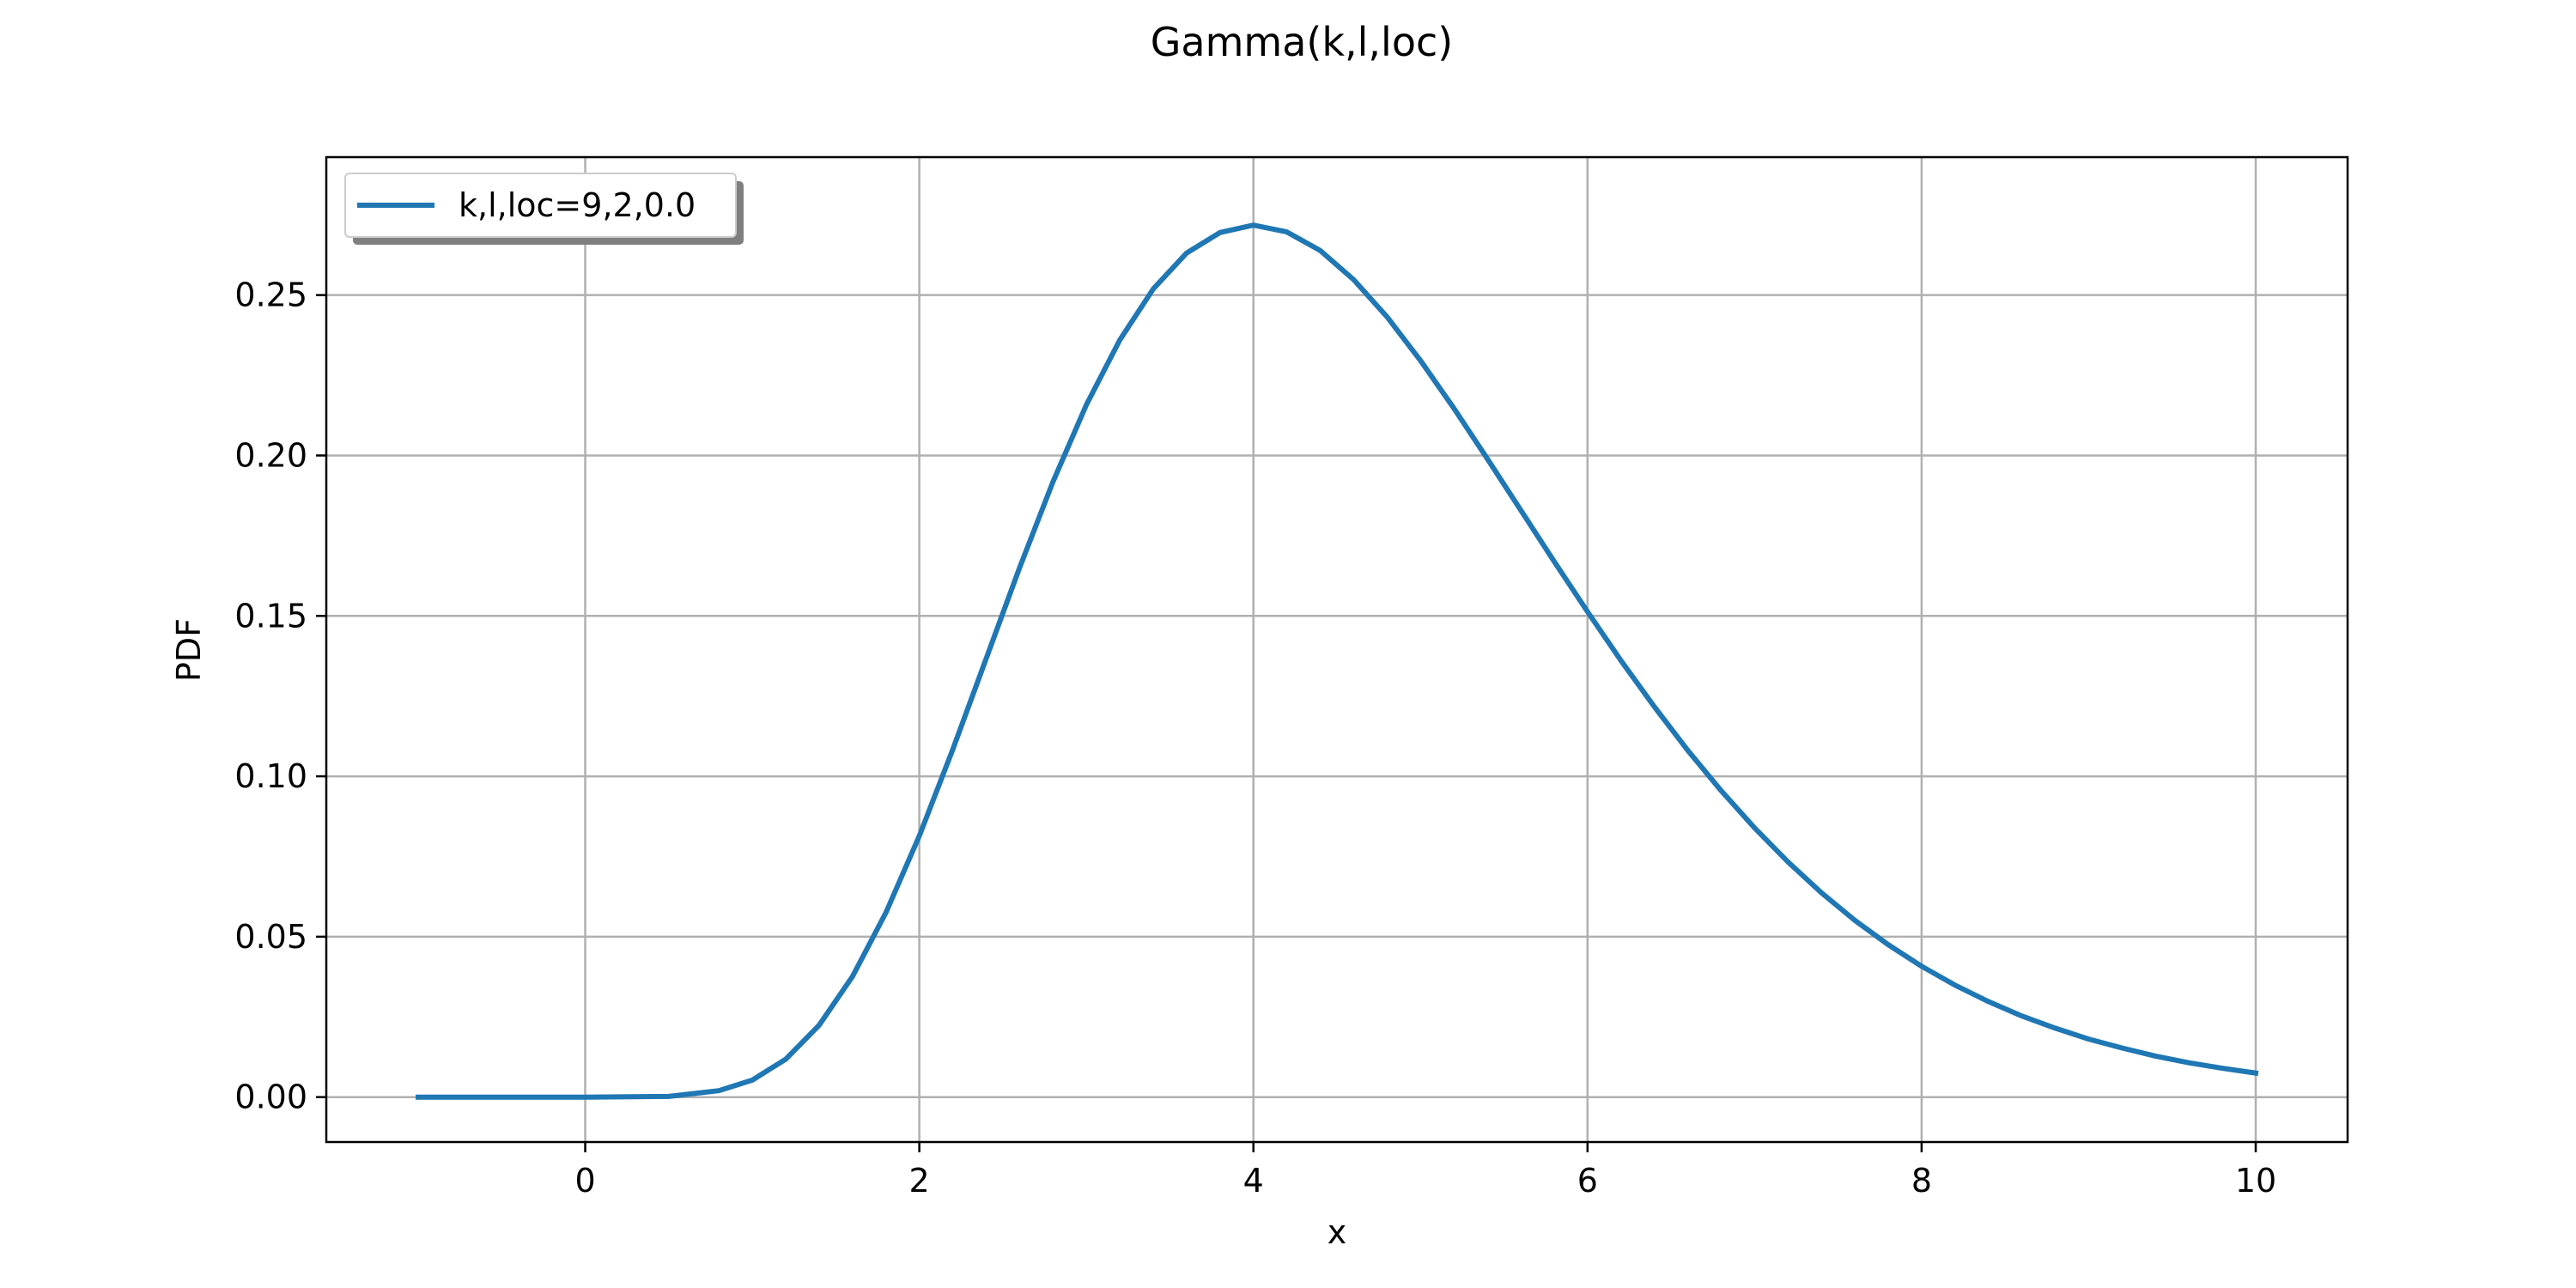 Image resolution: width=2576 pixels, height=1288 pixels. I want to click on y-tick-label: 0.05, so click(270, 937).